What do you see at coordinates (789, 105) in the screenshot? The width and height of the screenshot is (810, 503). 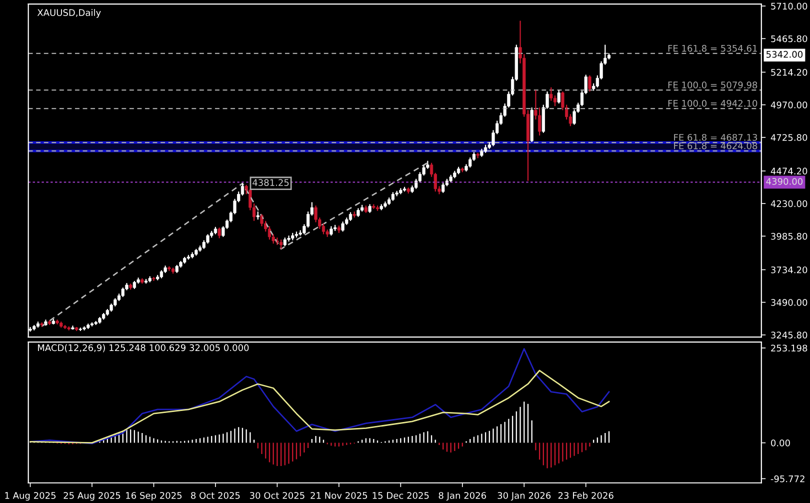 I see `y-tick-label: 4970.00` at bounding box center [789, 105].